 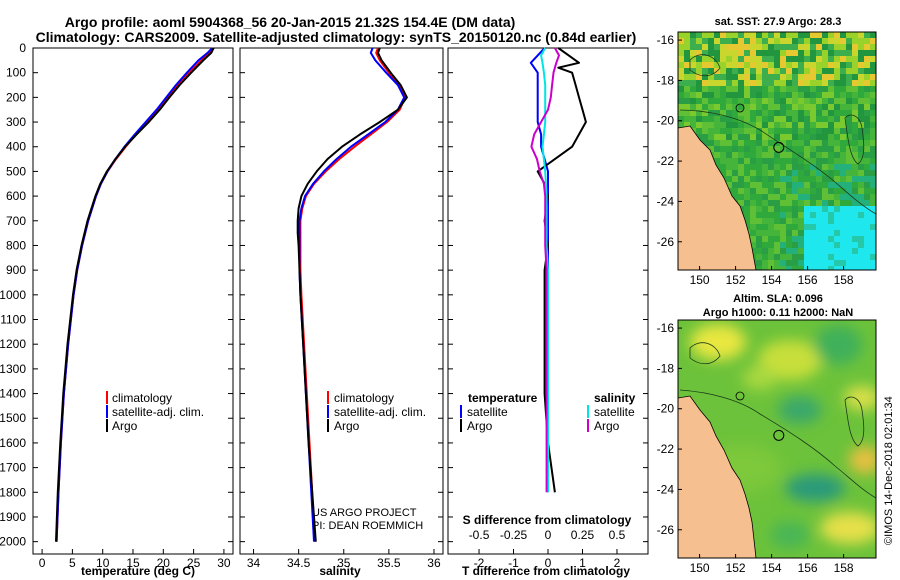 I want to click on map-x-tick-label: 158, so click(x=844, y=280).